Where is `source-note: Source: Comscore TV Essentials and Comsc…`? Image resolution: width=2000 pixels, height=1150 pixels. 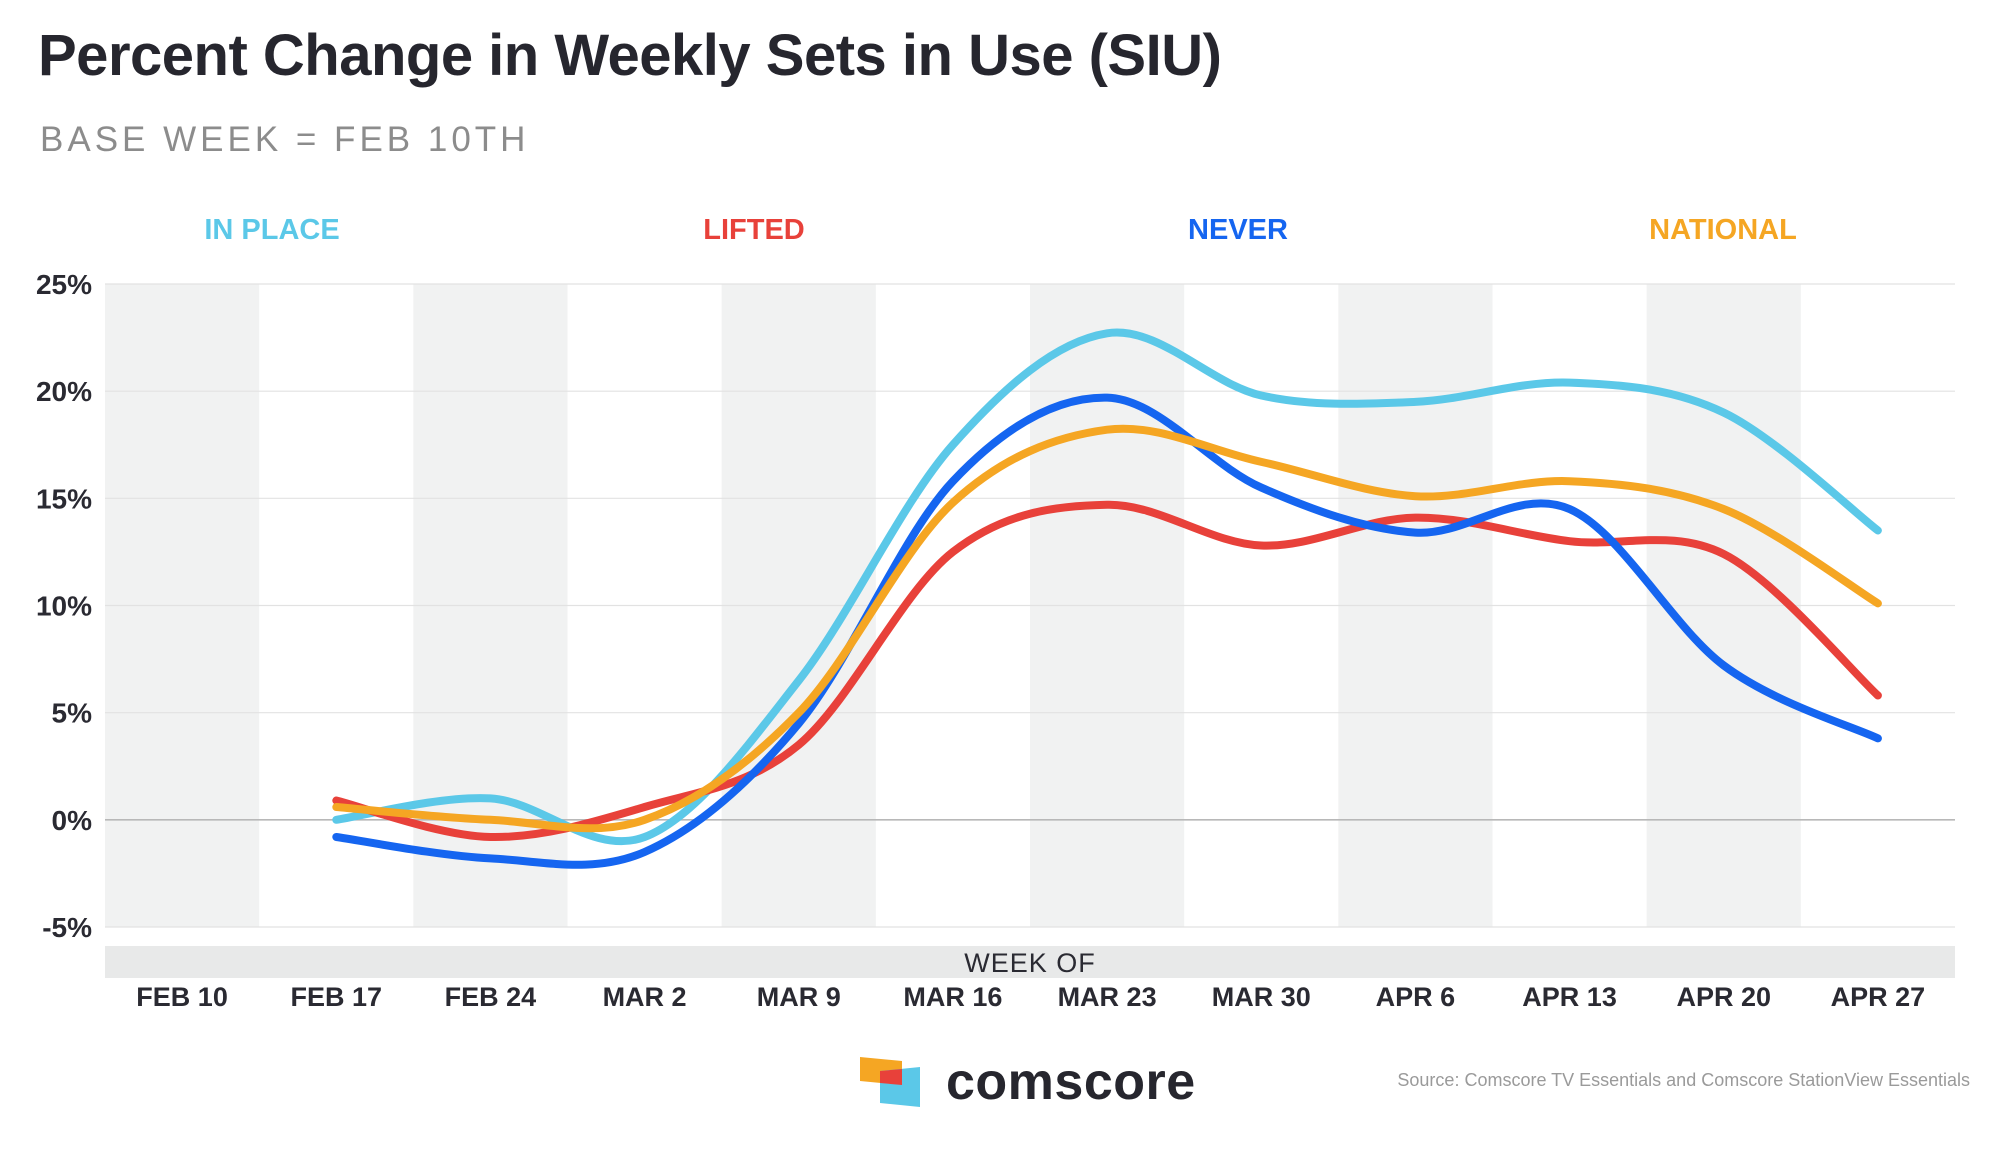
source-note: Source: Comscore TV Essentials and Comsc… is located at coordinates (1683, 1080).